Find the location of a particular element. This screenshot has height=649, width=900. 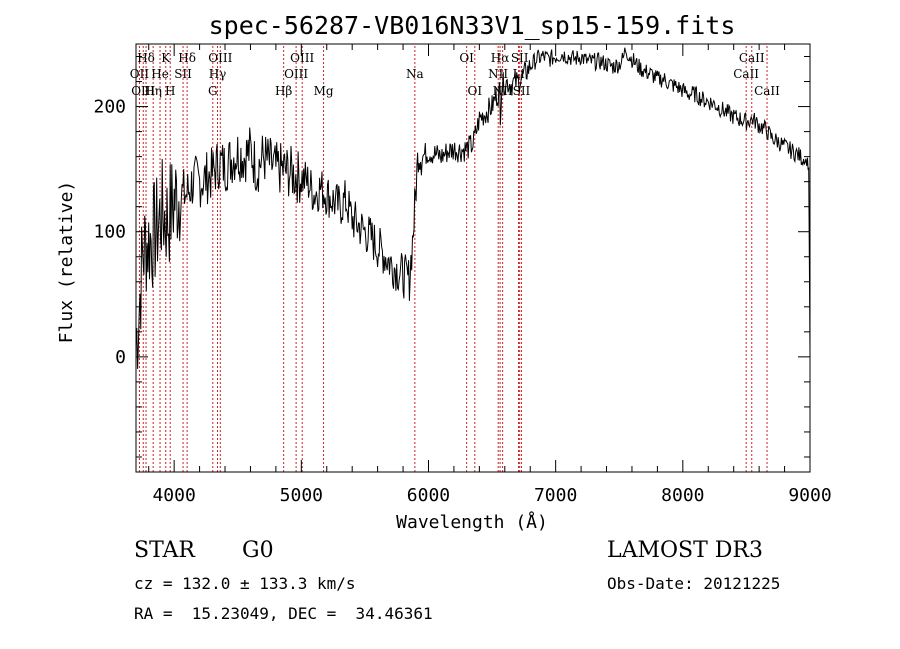

line-label: He is located at coordinates (160, 74).